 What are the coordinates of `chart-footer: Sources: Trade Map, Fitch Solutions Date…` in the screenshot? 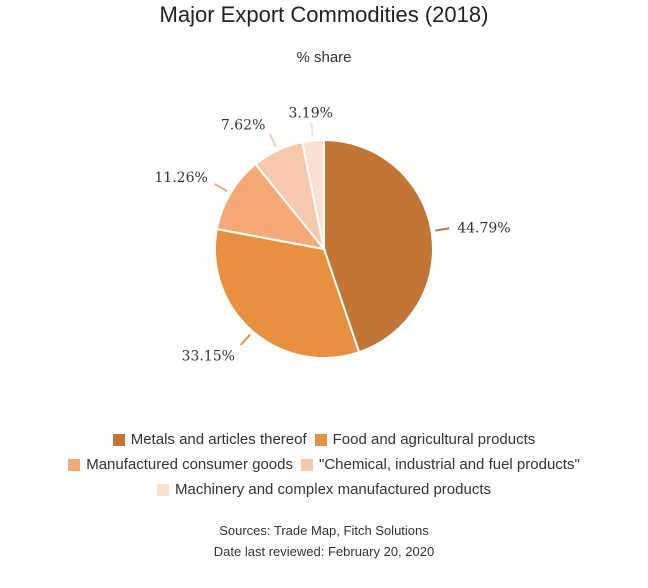 It's located at (324, 541).